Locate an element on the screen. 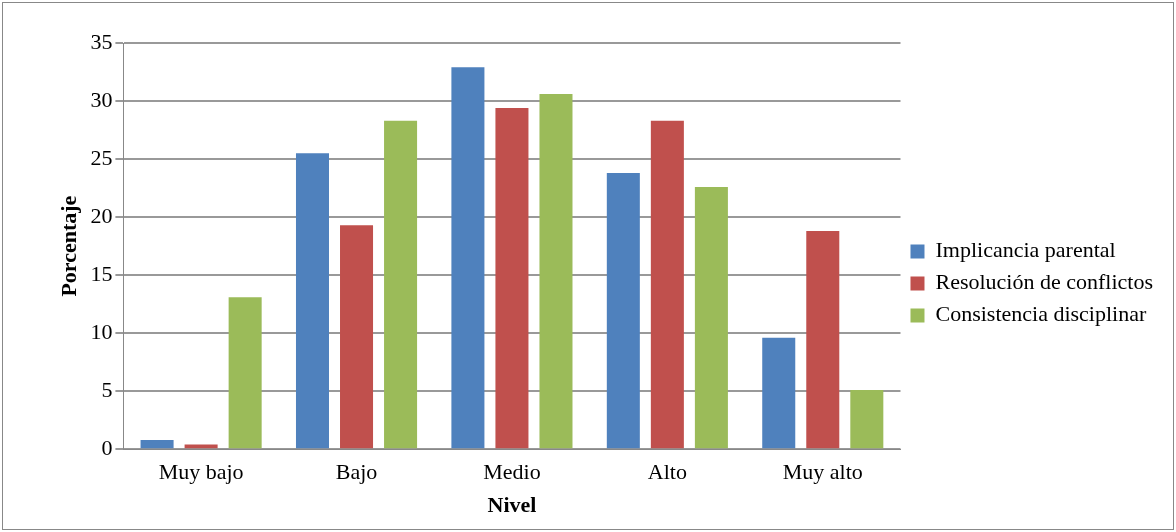 This screenshot has width=1176, height=532. y-tick-label: 30 is located at coordinates (101, 99).